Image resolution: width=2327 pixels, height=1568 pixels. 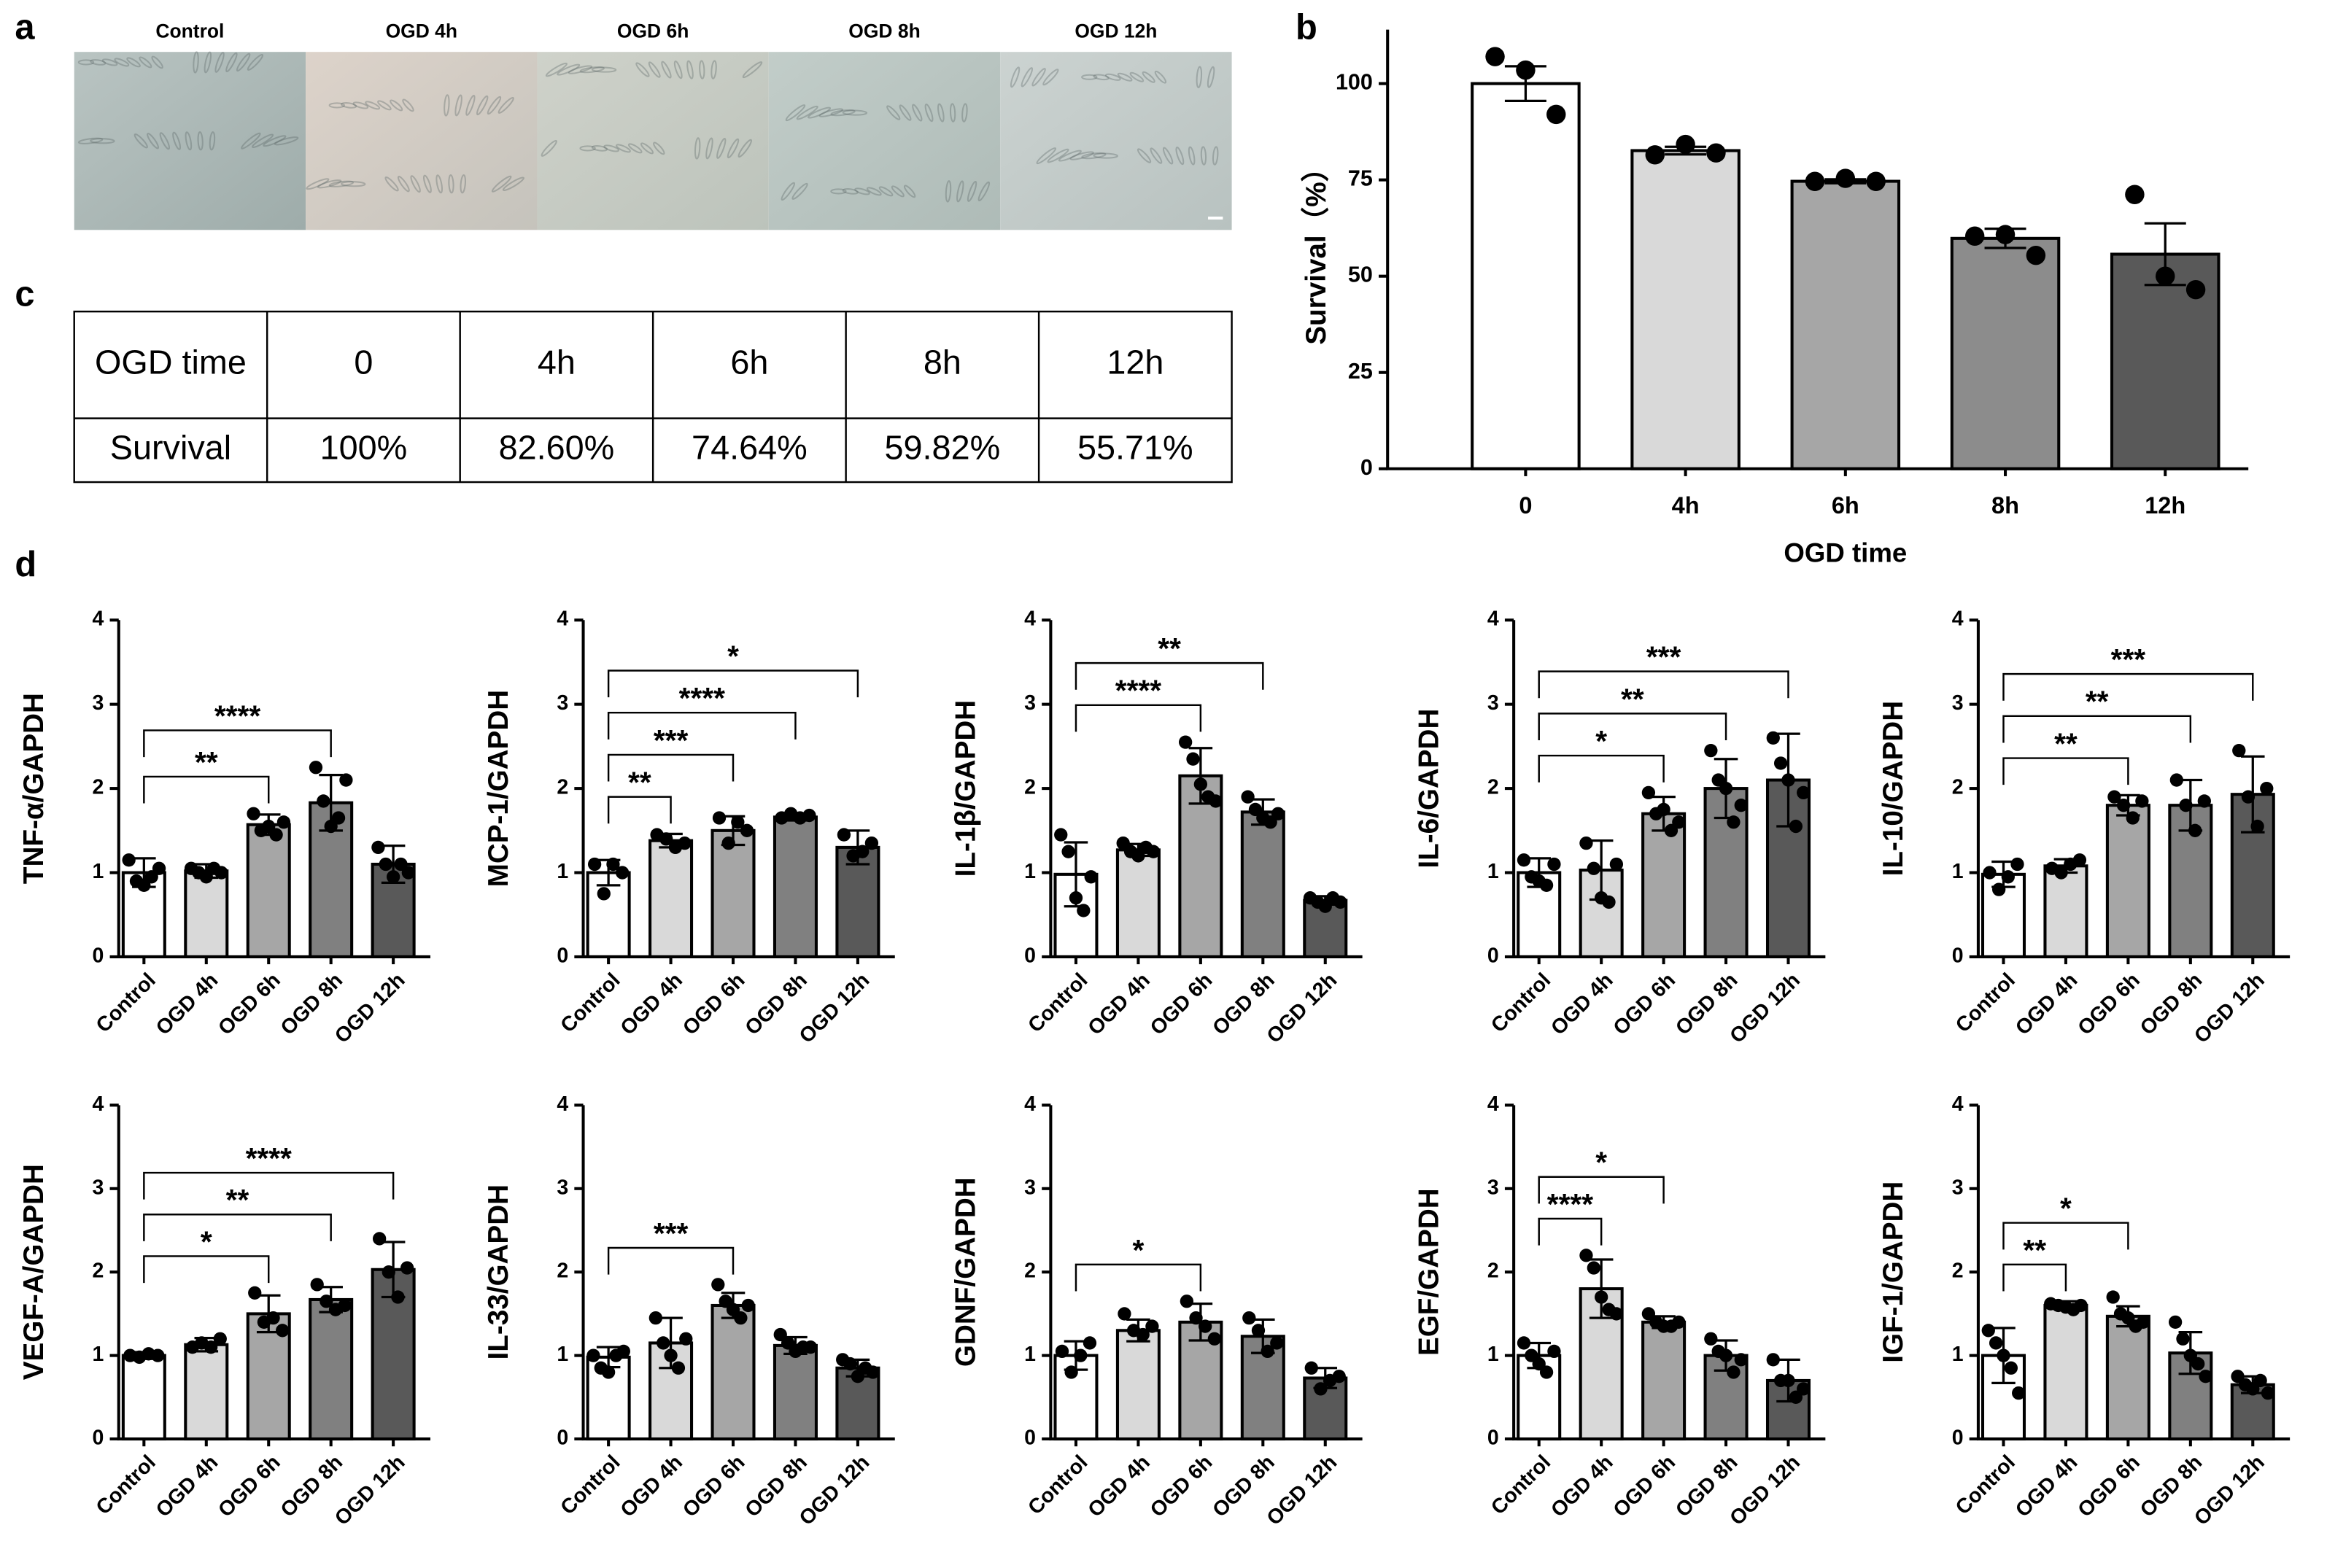 What do you see at coordinates (750, 448) in the screenshot?
I see `table-cell: 74.64%` at bounding box center [750, 448].